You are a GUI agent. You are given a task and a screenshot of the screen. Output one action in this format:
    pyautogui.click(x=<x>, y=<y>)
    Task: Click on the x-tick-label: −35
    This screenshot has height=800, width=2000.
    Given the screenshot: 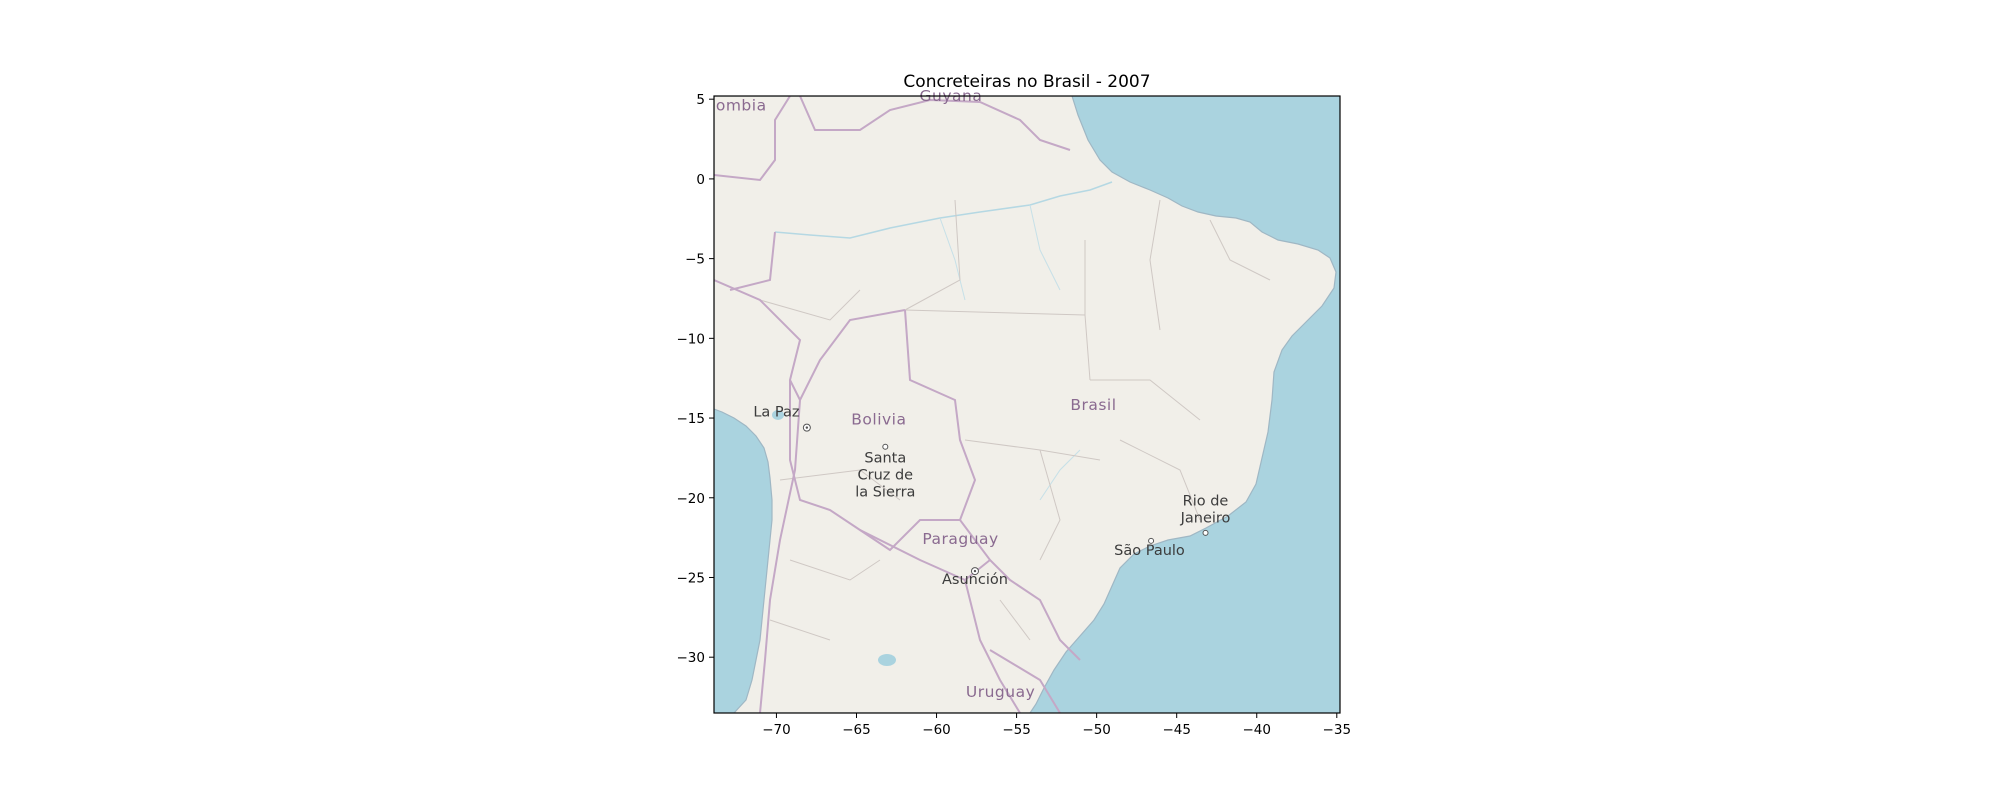 What is the action you would take?
    pyautogui.click(x=1337, y=730)
    